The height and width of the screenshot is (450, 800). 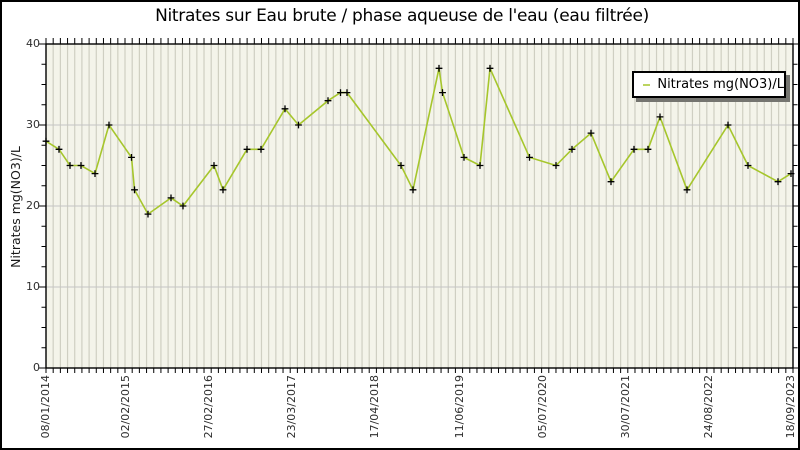 I want to click on x-tick-label: 05/07/2020, so click(x=542, y=407).